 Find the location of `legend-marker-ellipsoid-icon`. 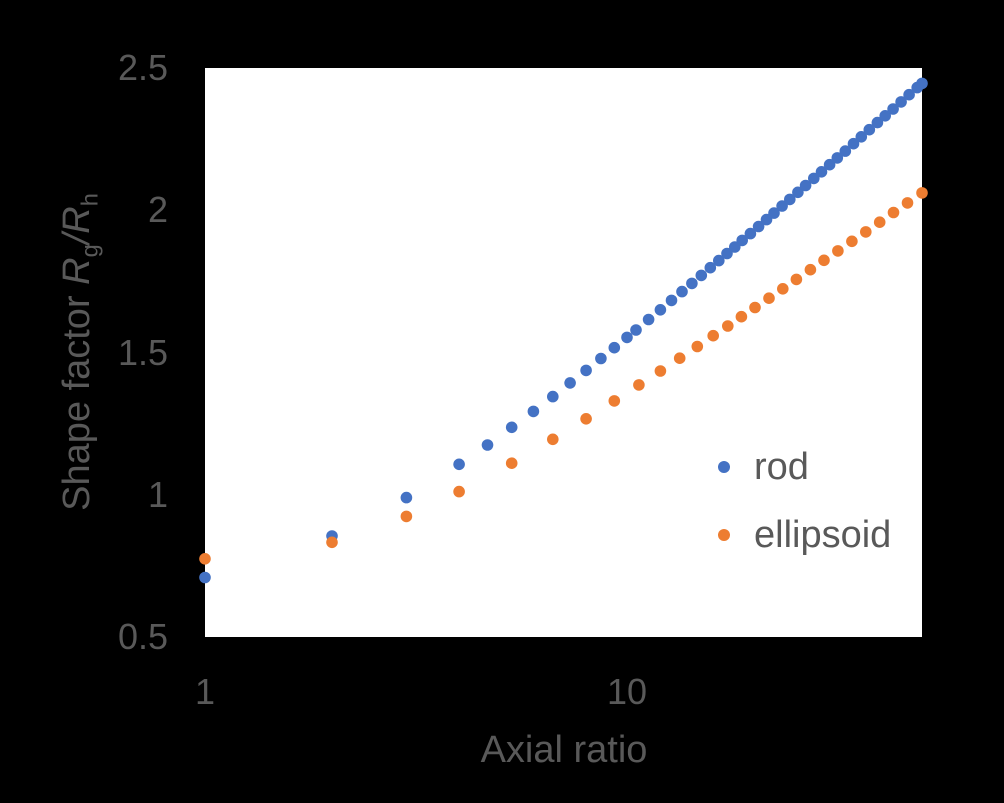

legend-marker-ellipsoid-icon is located at coordinates (724, 535).